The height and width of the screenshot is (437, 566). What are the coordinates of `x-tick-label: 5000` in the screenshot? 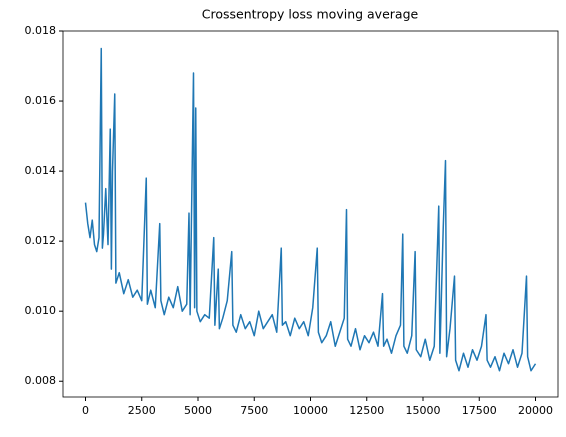 It's located at (198, 410).